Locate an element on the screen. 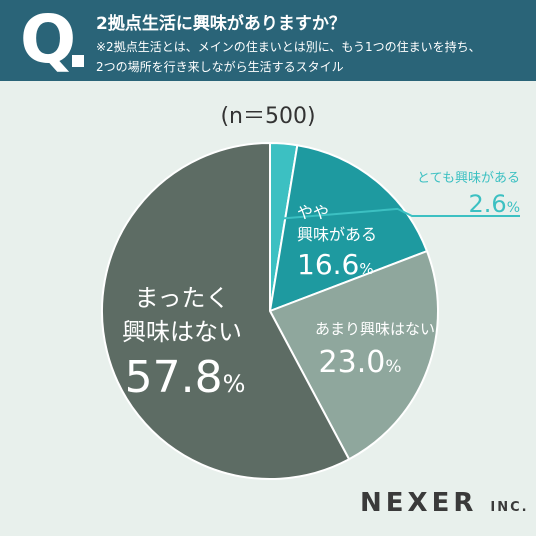 The image size is (536, 536). slice-label-somewhat-interested-line1: やや is located at coordinates (313, 212).